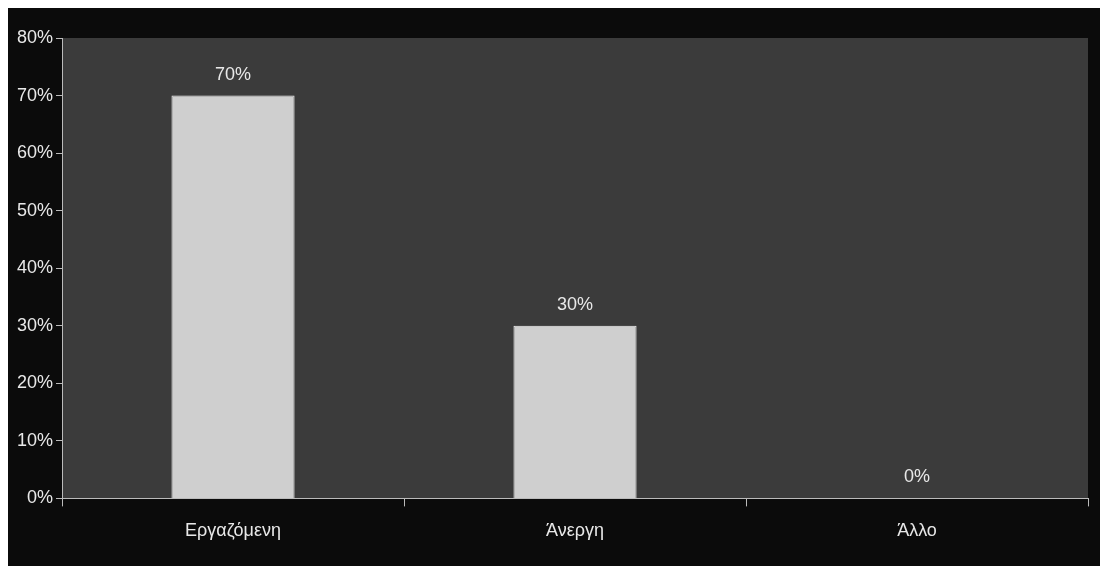 The width and height of the screenshot is (1106, 572). I want to click on y-tick-label: 40%, so click(35, 267).